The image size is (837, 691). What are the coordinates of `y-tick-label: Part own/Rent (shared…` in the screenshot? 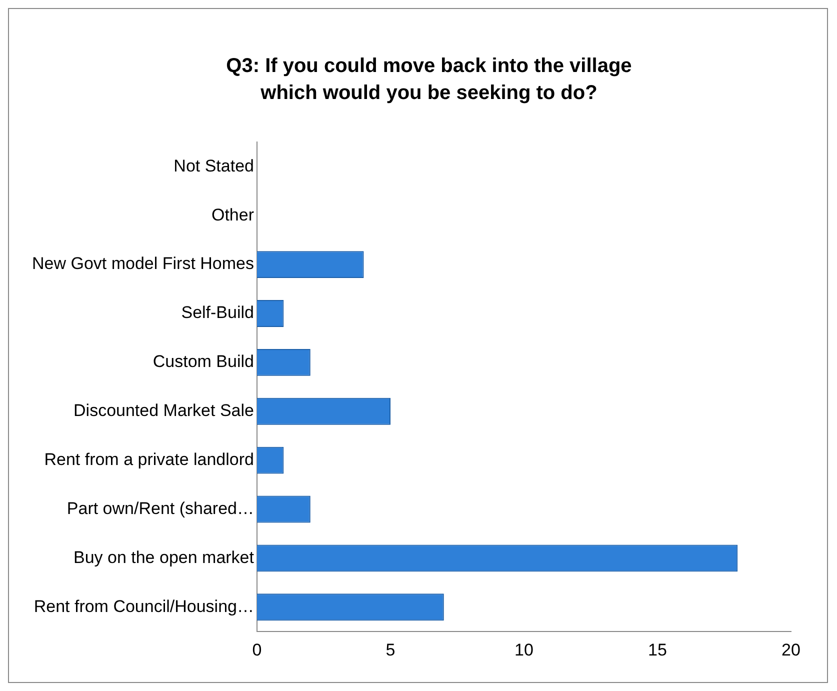 It's located at (160, 508).